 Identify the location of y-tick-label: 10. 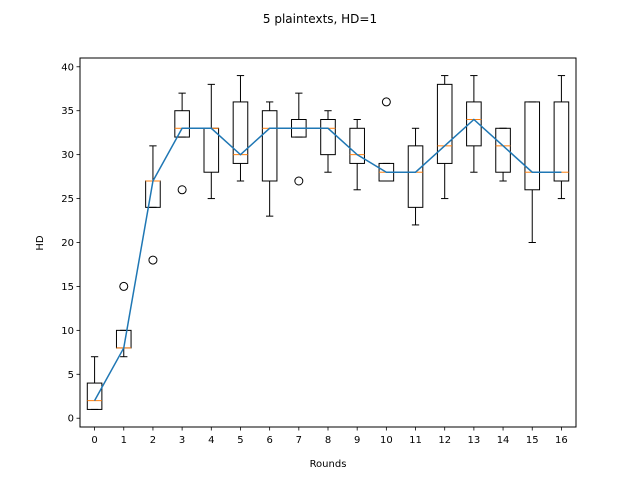
(67, 331).